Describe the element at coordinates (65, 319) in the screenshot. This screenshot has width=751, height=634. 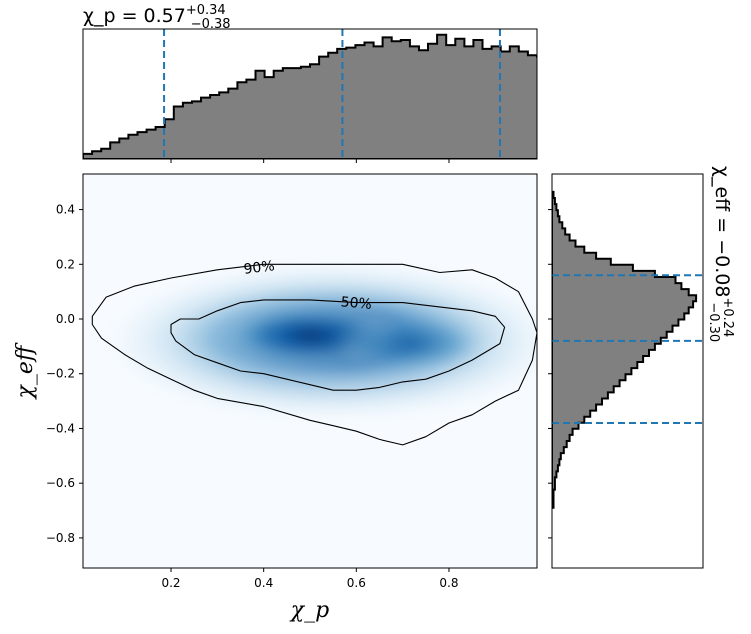
I see `y-tick-label: 0.0` at that location.